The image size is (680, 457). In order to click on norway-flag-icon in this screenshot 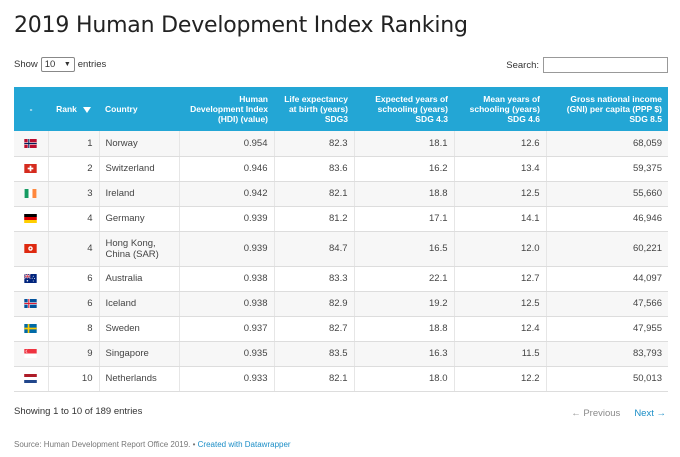, I will do `click(30, 143)`.